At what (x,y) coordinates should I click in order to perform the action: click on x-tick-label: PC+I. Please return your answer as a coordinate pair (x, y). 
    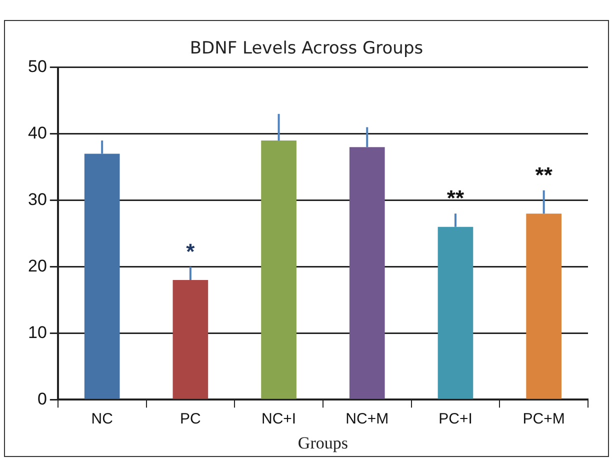
    Looking at the image, I should click on (455, 419).